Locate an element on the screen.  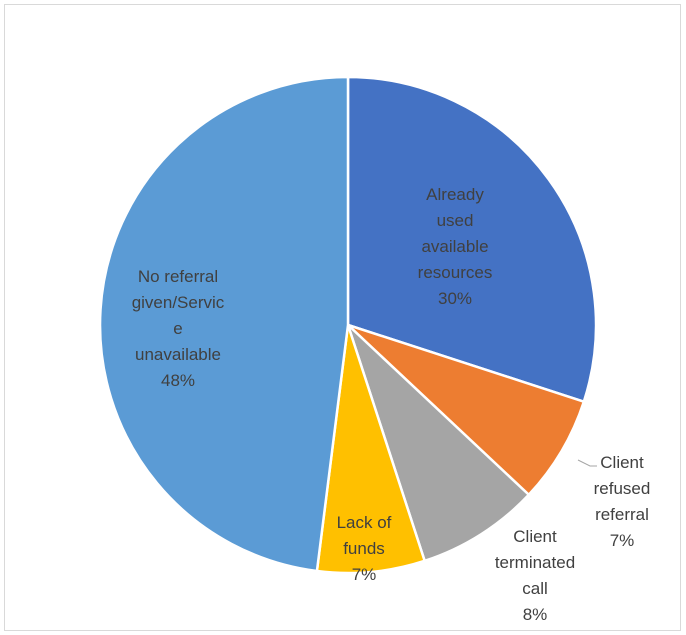
slice-label-1: Client refused referral 7% is located at coordinates (622, 501).